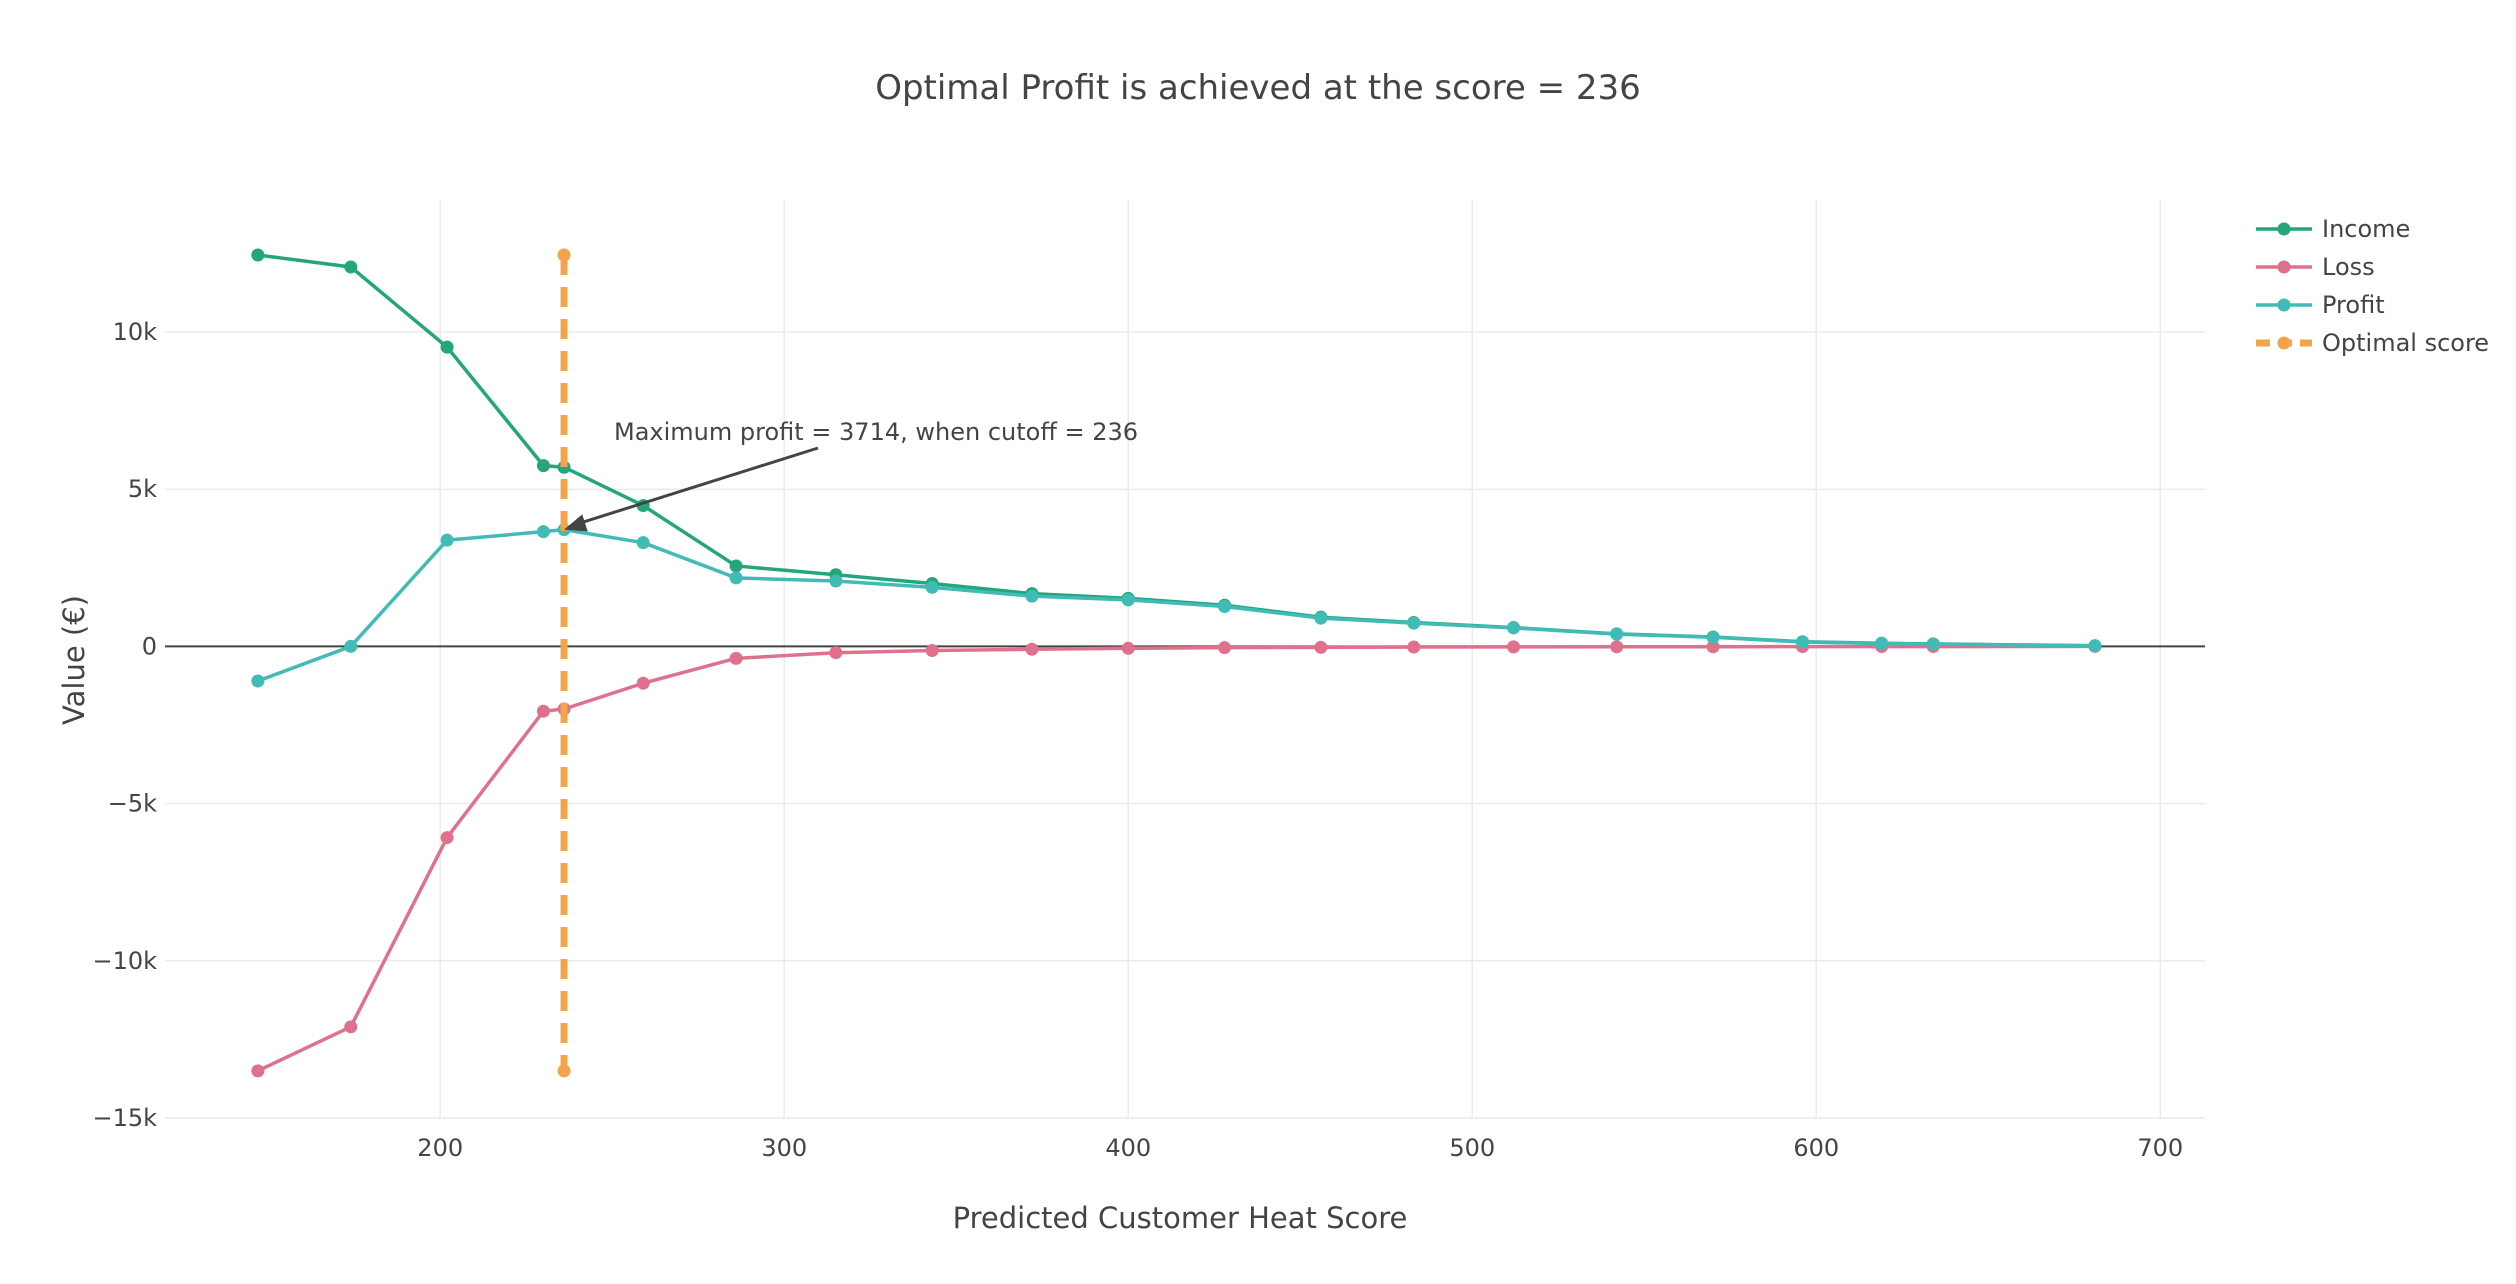 This screenshot has height=1284, width=2516. What do you see at coordinates (1176, 605) in the screenshot?
I see `series-profit` at bounding box center [1176, 605].